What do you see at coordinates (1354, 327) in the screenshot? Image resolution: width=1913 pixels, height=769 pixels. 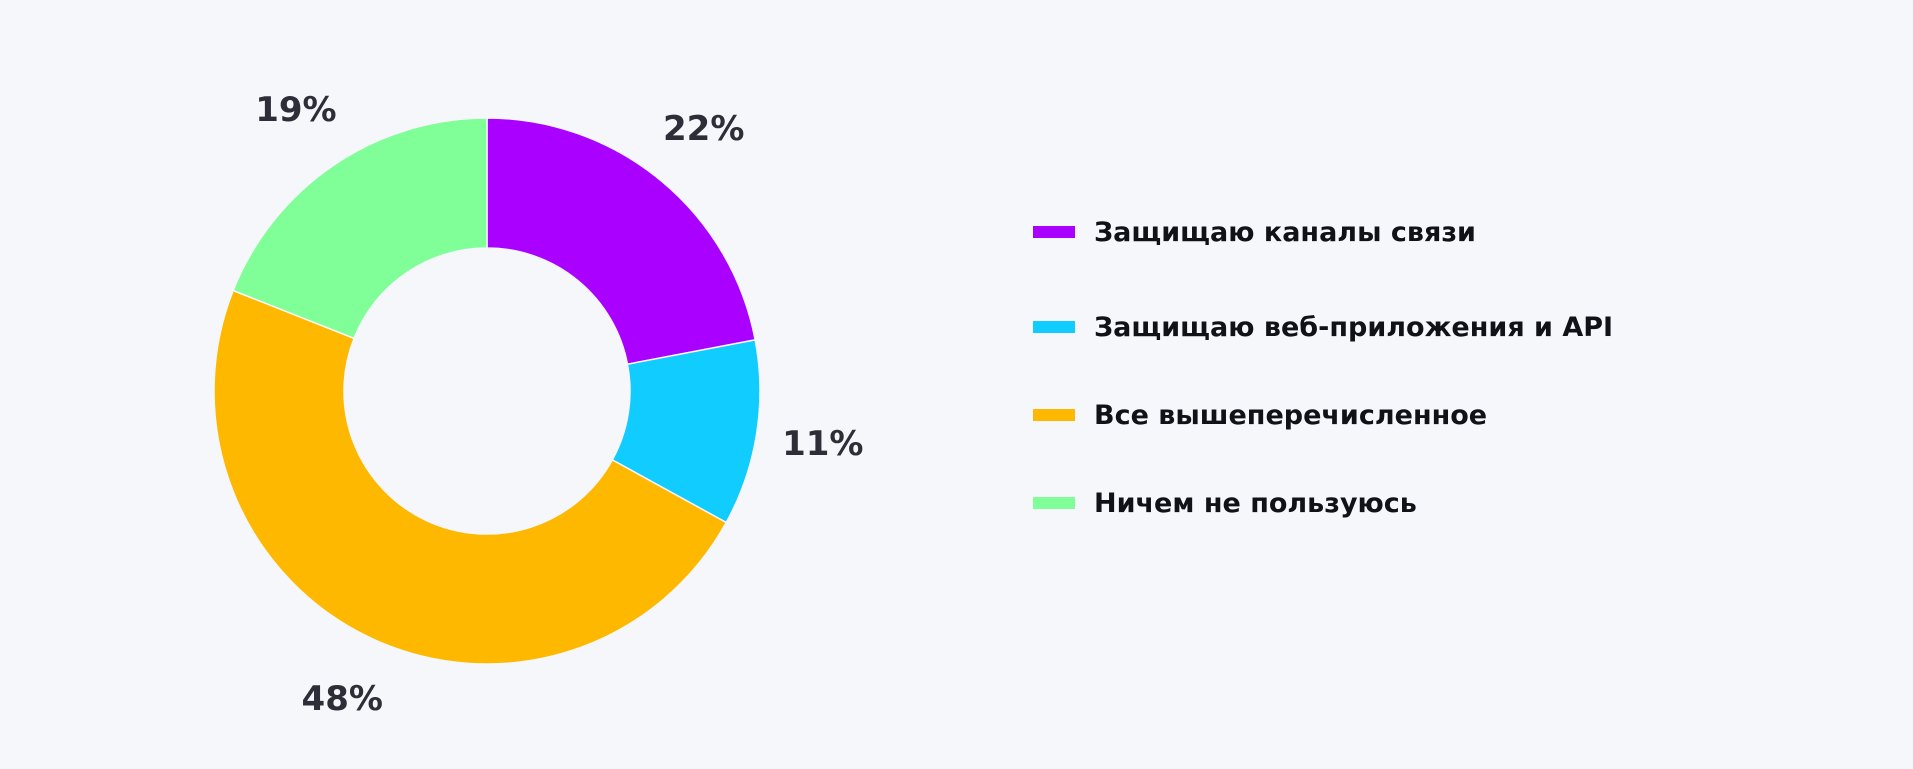 I see `legend-label-1: Защищаю веб-приложения и API` at bounding box center [1354, 327].